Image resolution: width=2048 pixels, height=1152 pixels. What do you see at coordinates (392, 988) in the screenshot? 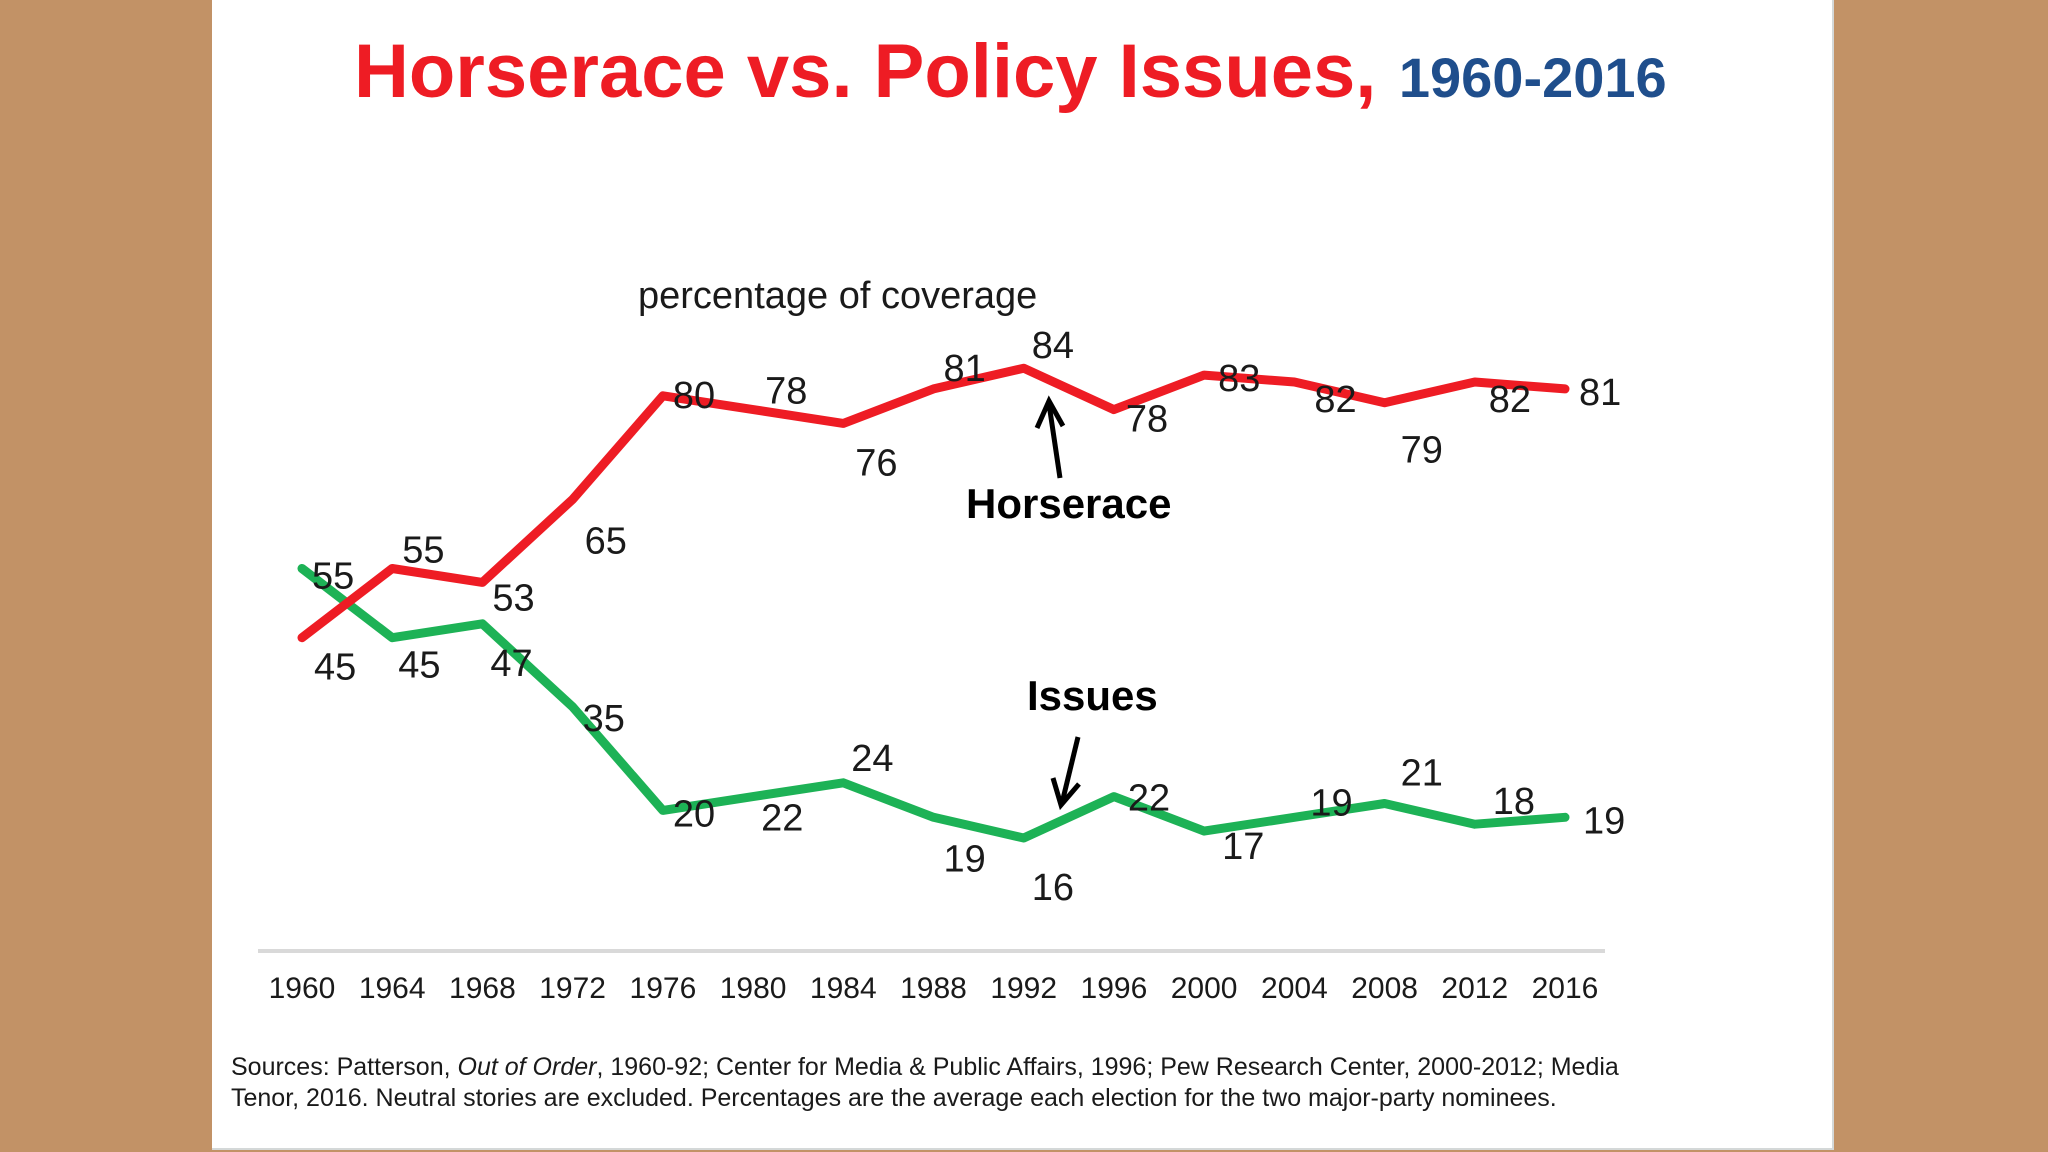
I see `x-tick-label-1964: 1964` at bounding box center [392, 988].